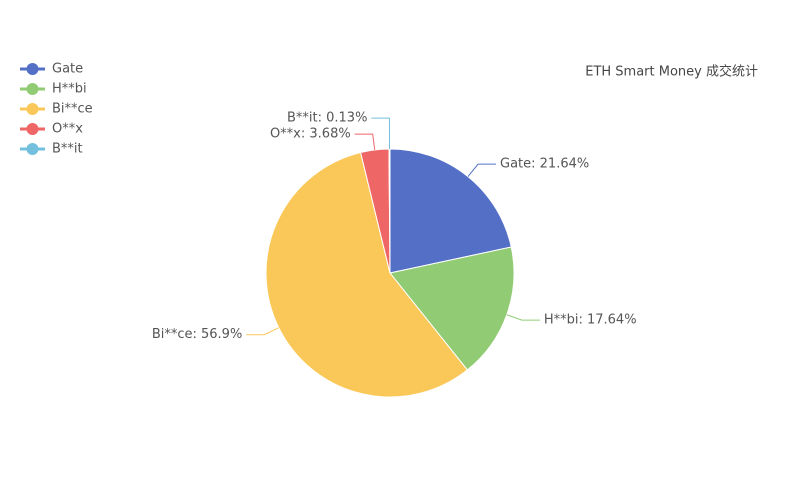 This screenshot has width=800, height=500. Describe the element at coordinates (310, 134) in the screenshot. I see `data-label: O**x: 3.68%` at that location.